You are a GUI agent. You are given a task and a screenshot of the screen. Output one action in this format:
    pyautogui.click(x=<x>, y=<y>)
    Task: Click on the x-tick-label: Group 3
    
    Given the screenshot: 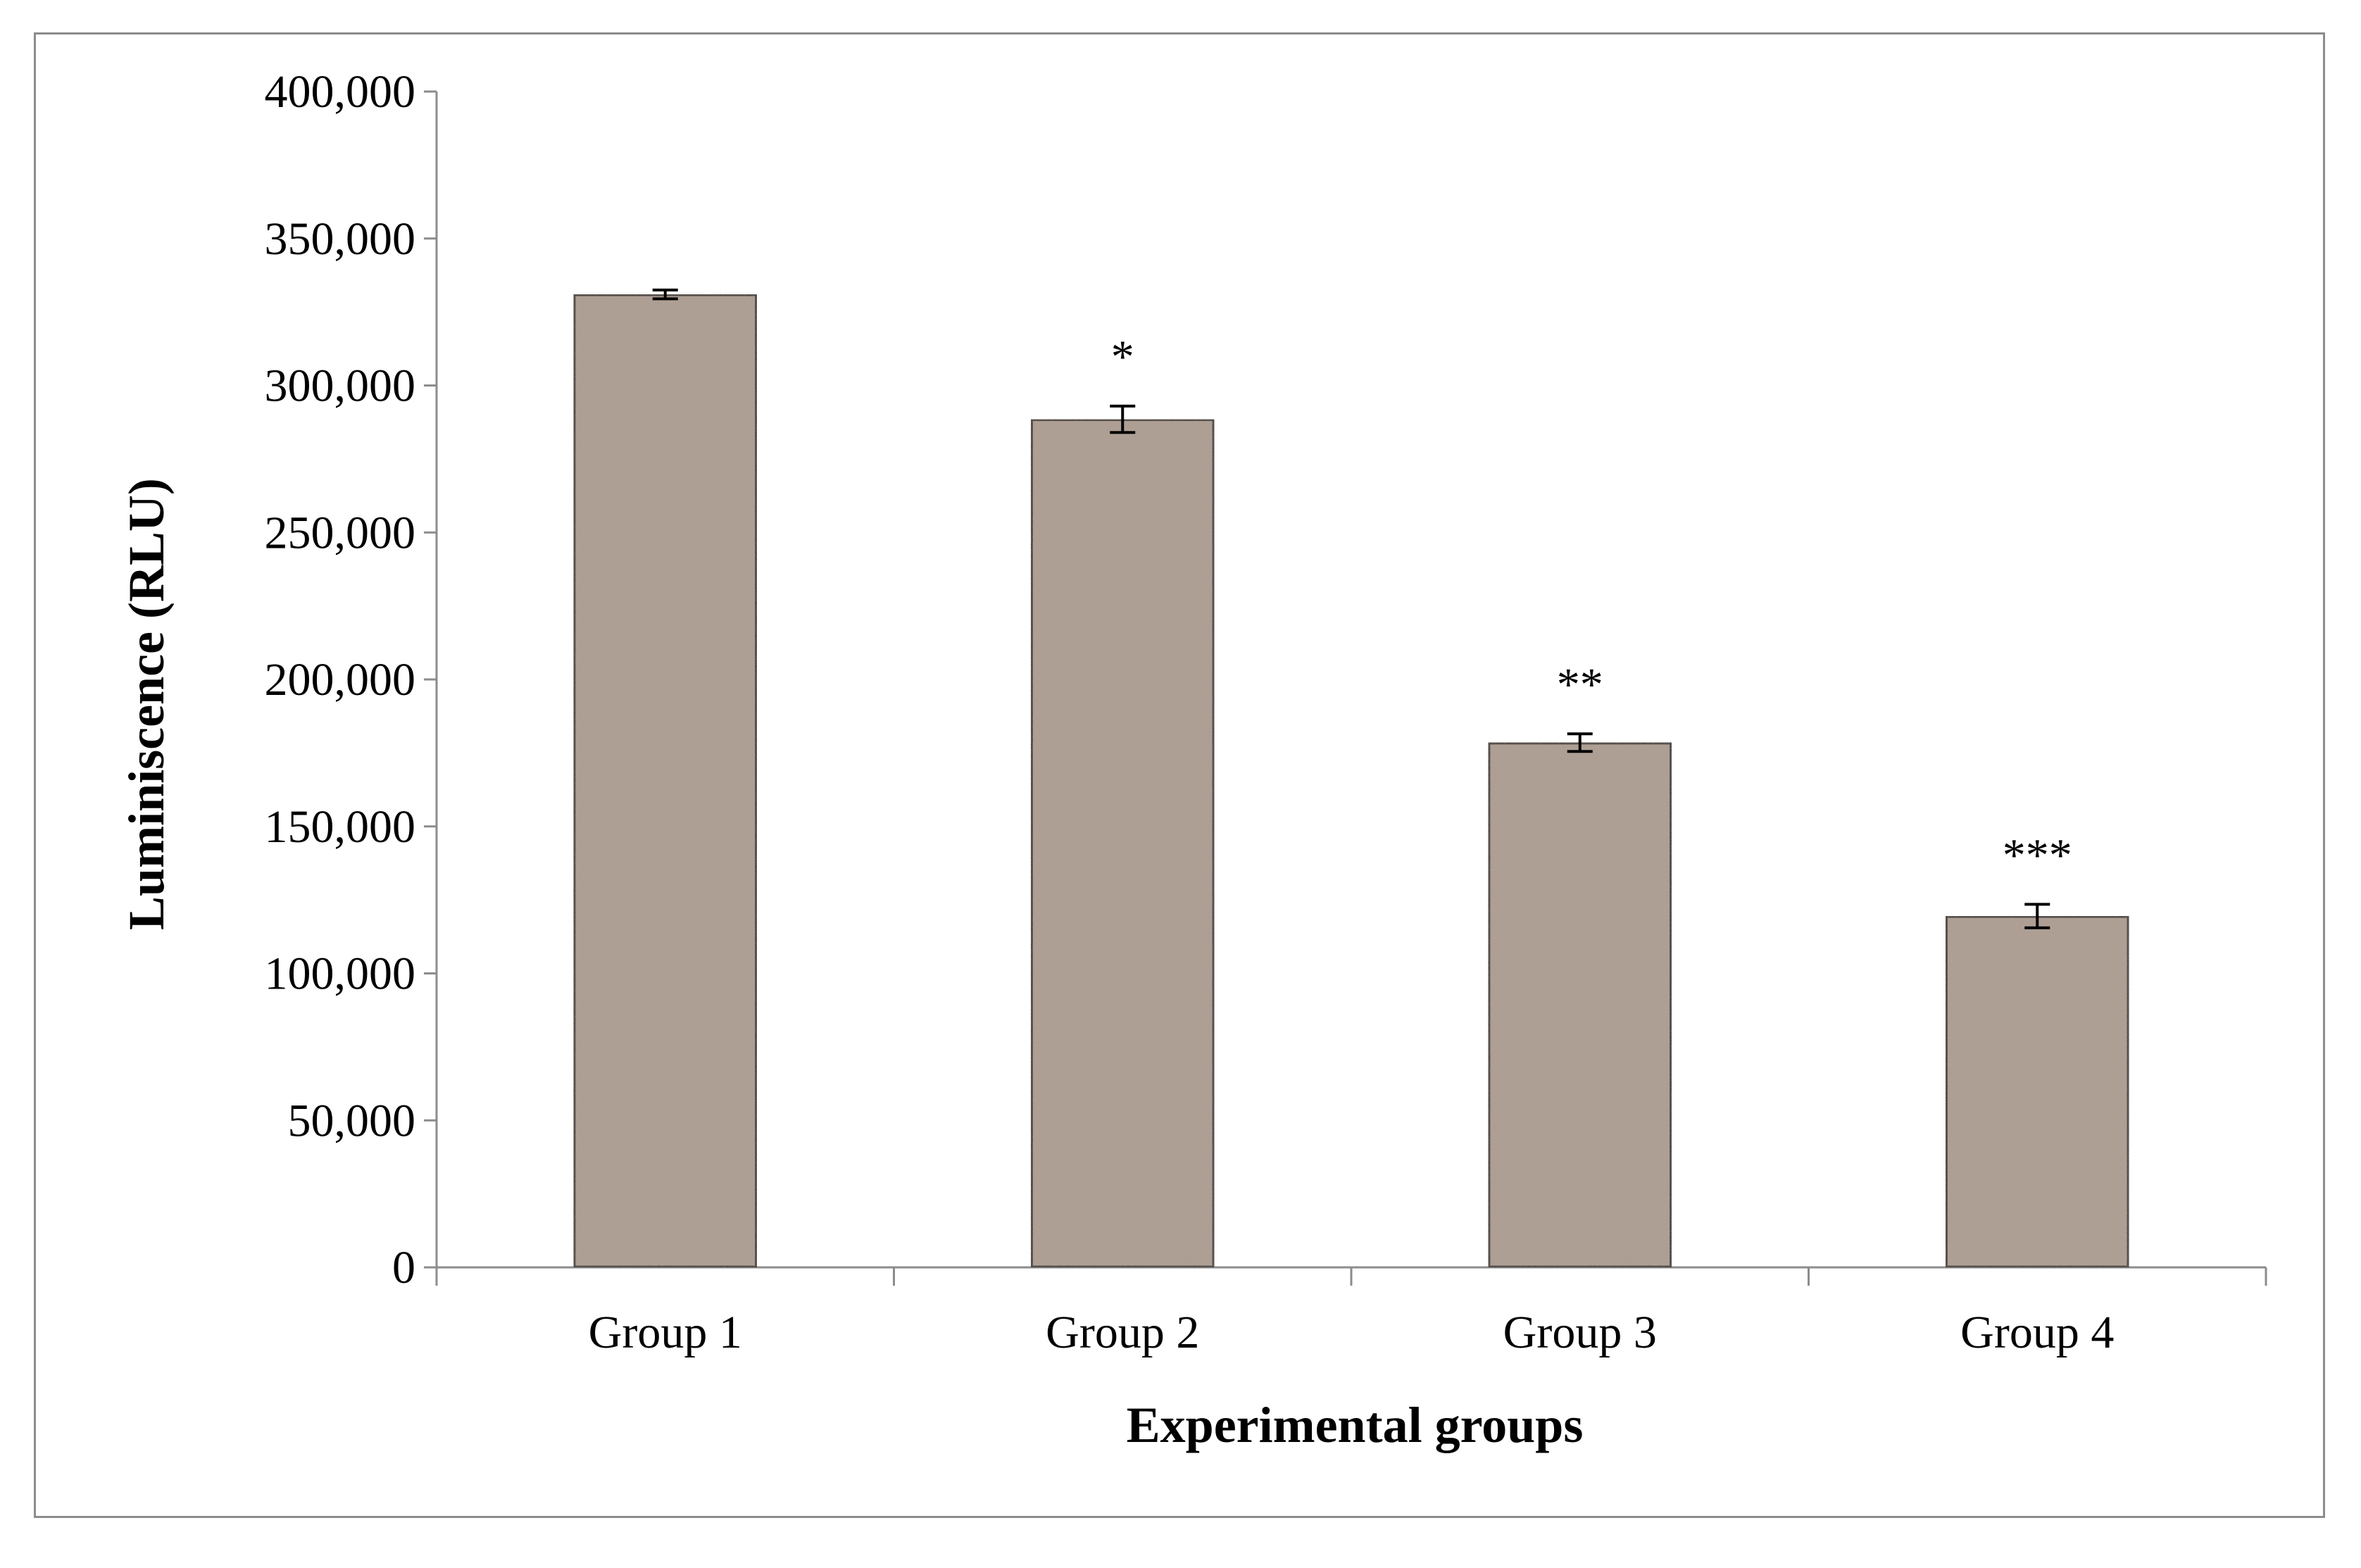 What is the action you would take?
    pyautogui.click(x=1580, y=1332)
    